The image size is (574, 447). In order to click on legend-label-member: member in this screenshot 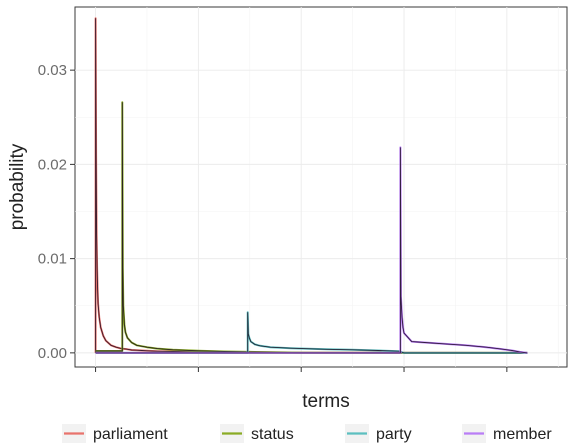, I will do `click(522, 434)`.